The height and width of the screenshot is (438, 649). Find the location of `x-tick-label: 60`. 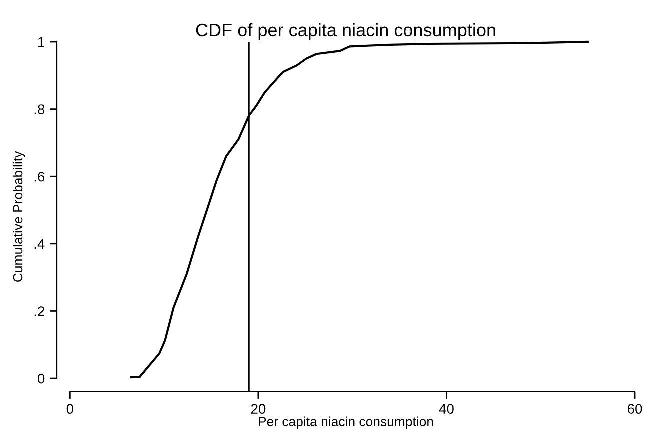

x-tick-label: 60 is located at coordinates (635, 409).